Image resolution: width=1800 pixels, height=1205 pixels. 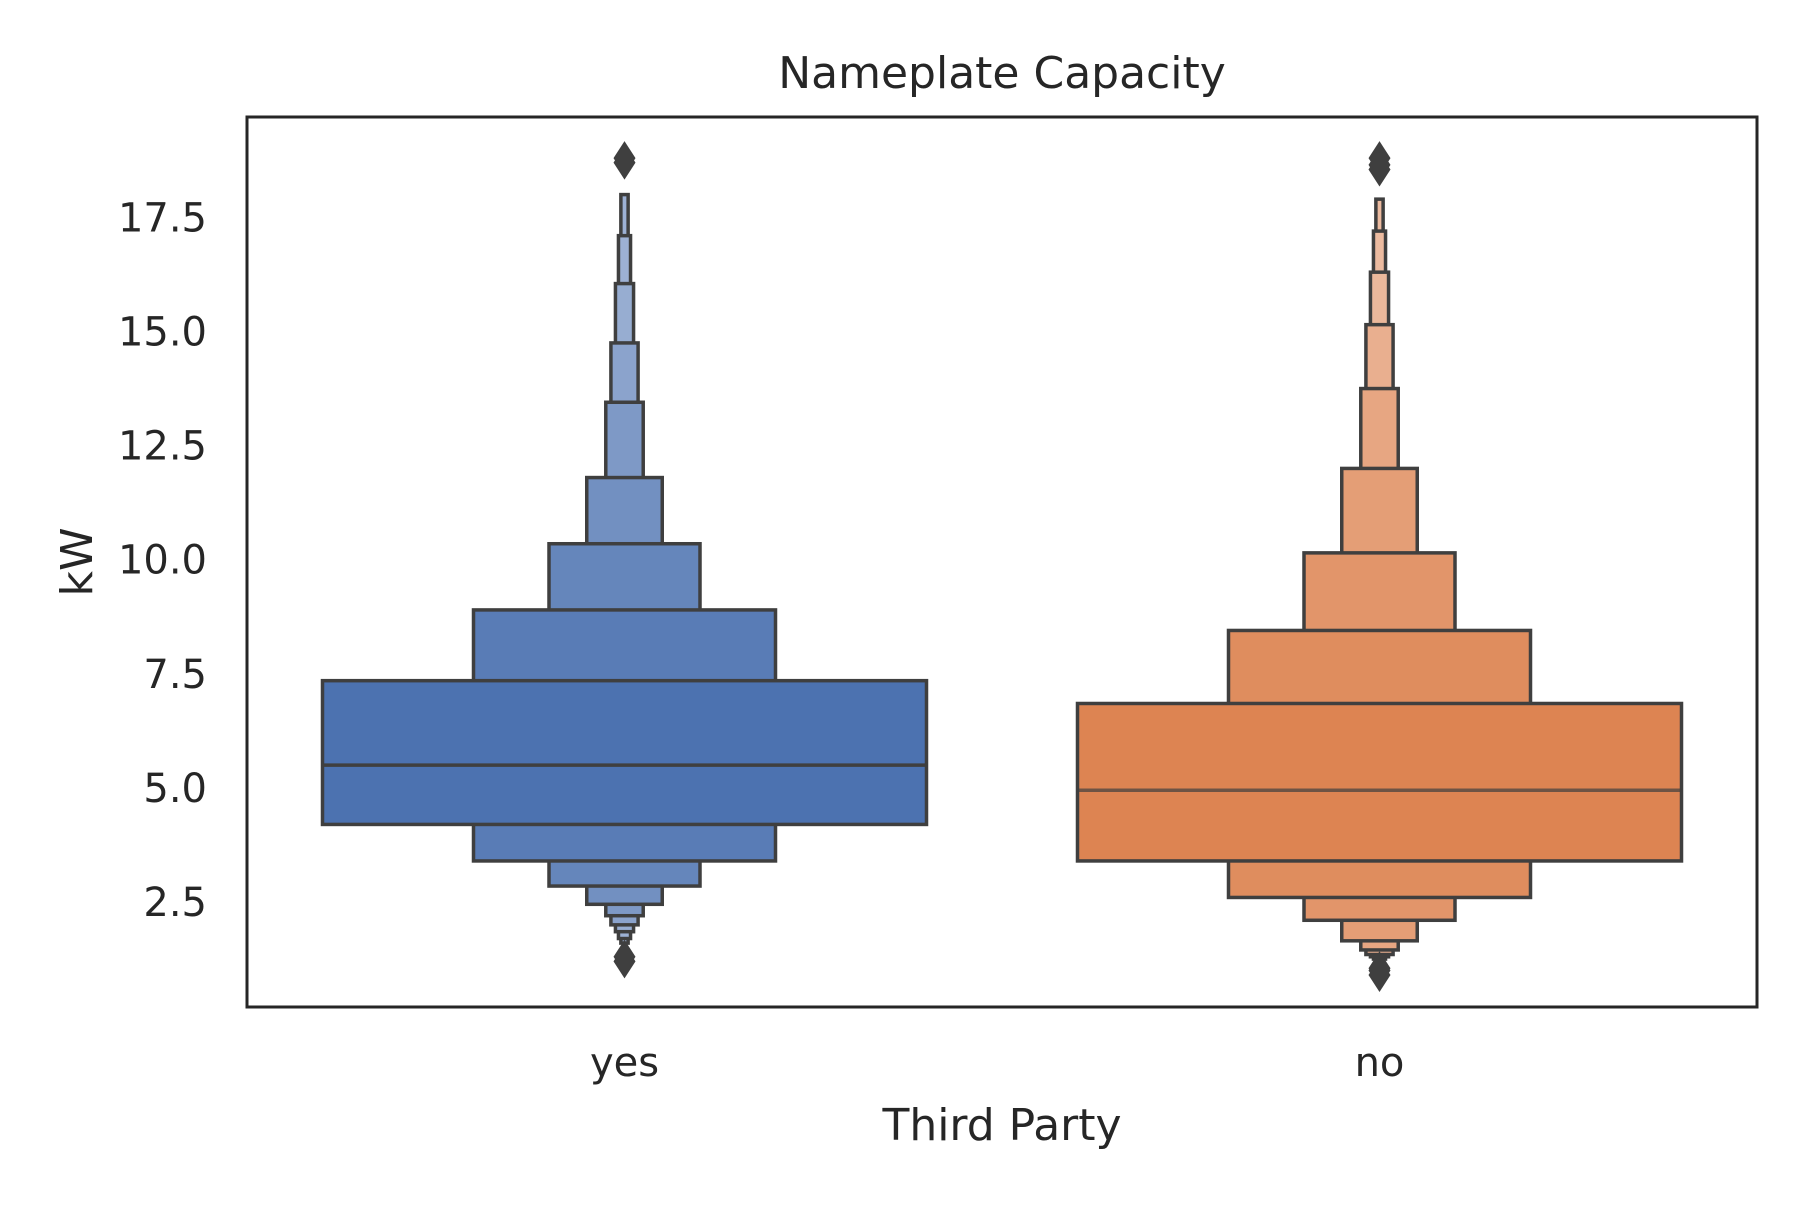 What do you see at coordinates (162, 333) in the screenshot?
I see `y-tick-label: 15.0` at bounding box center [162, 333].